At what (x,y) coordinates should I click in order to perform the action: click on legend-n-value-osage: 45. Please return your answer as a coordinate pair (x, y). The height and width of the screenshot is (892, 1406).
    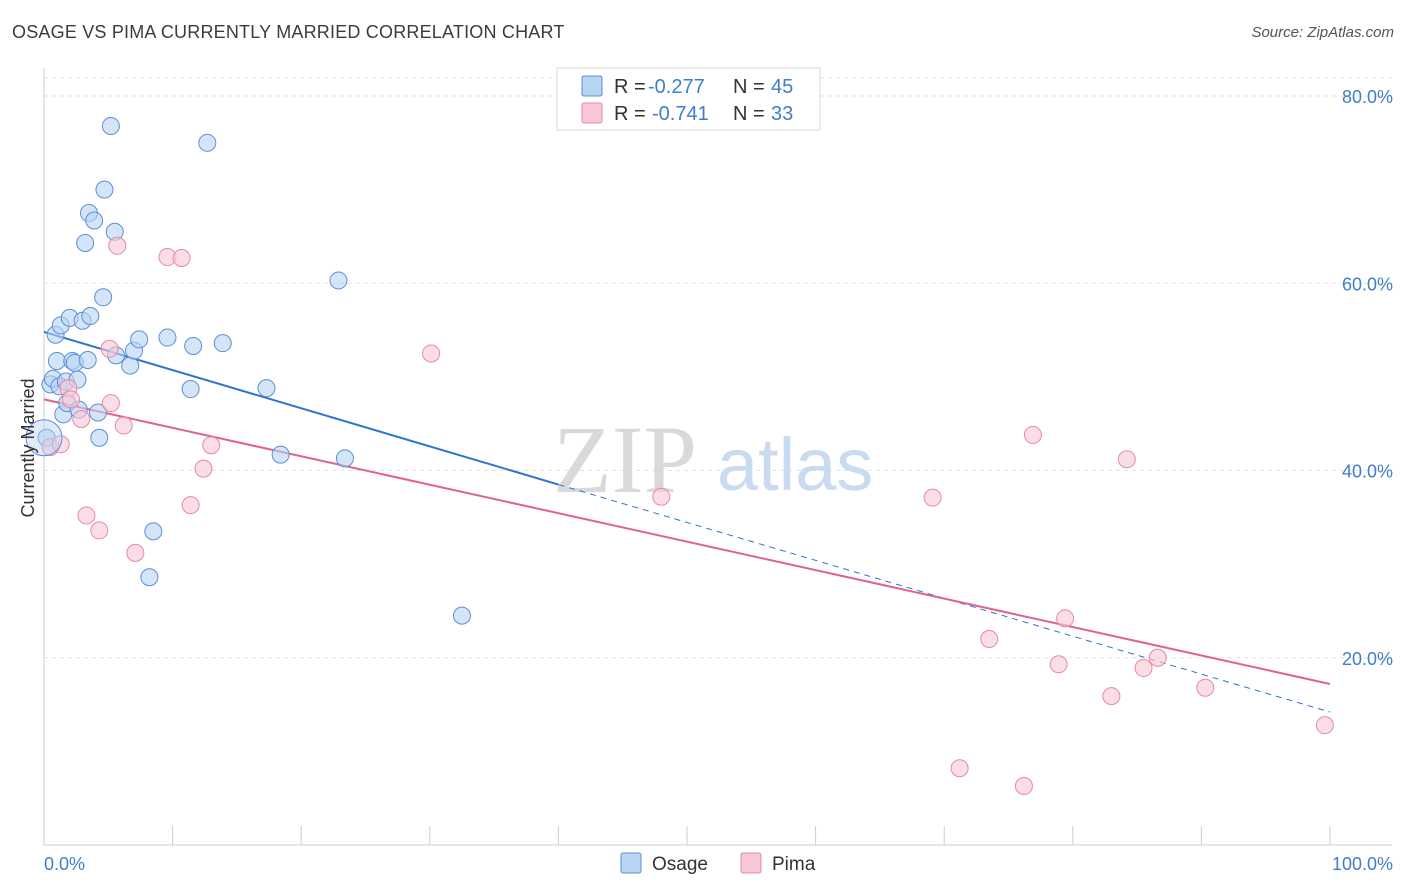
    Looking at the image, I should click on (782, 87).